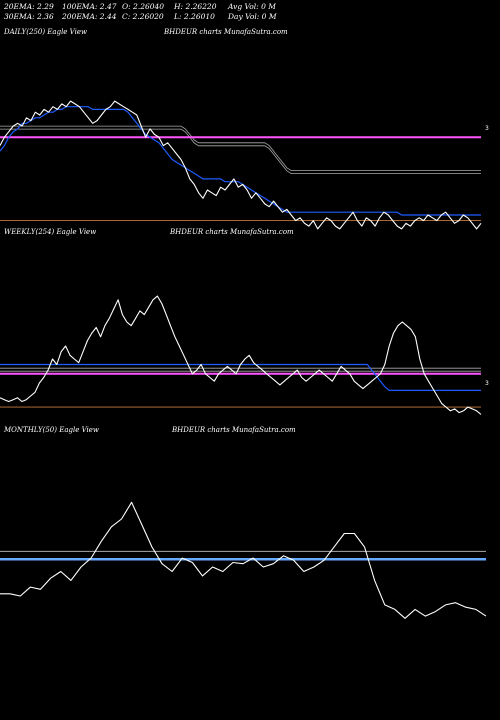 The width and height of the screenshot is (500, 720). Describe the element at coordinates (29, 6) in the screenshot. I see `ema20-label: 20EMA: 2.29` at that location.